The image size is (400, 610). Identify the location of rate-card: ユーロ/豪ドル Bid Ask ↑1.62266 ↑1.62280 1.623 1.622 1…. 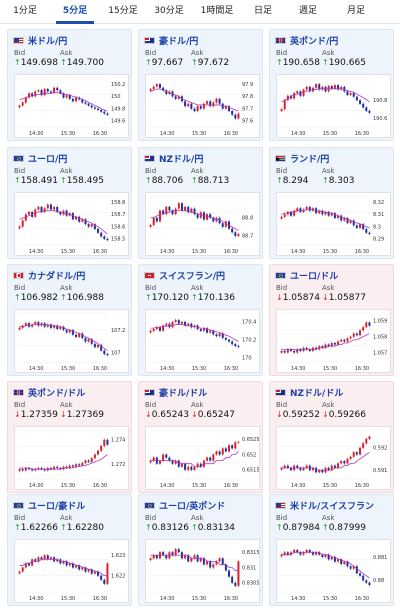
(69, 550).